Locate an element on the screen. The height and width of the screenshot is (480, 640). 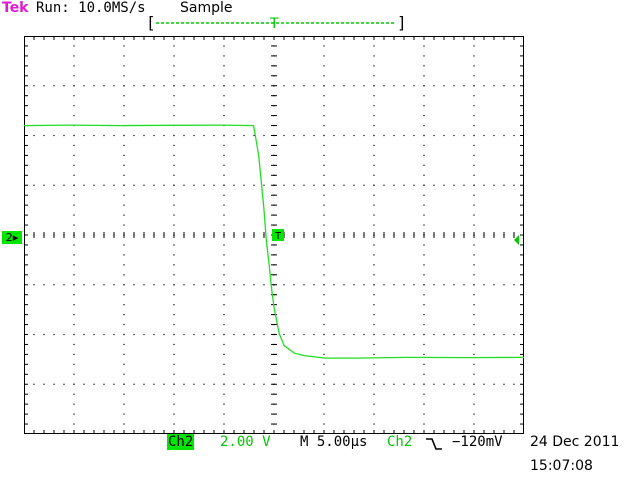
trigger-source: Ch2 is located at coordinates (400, 442).